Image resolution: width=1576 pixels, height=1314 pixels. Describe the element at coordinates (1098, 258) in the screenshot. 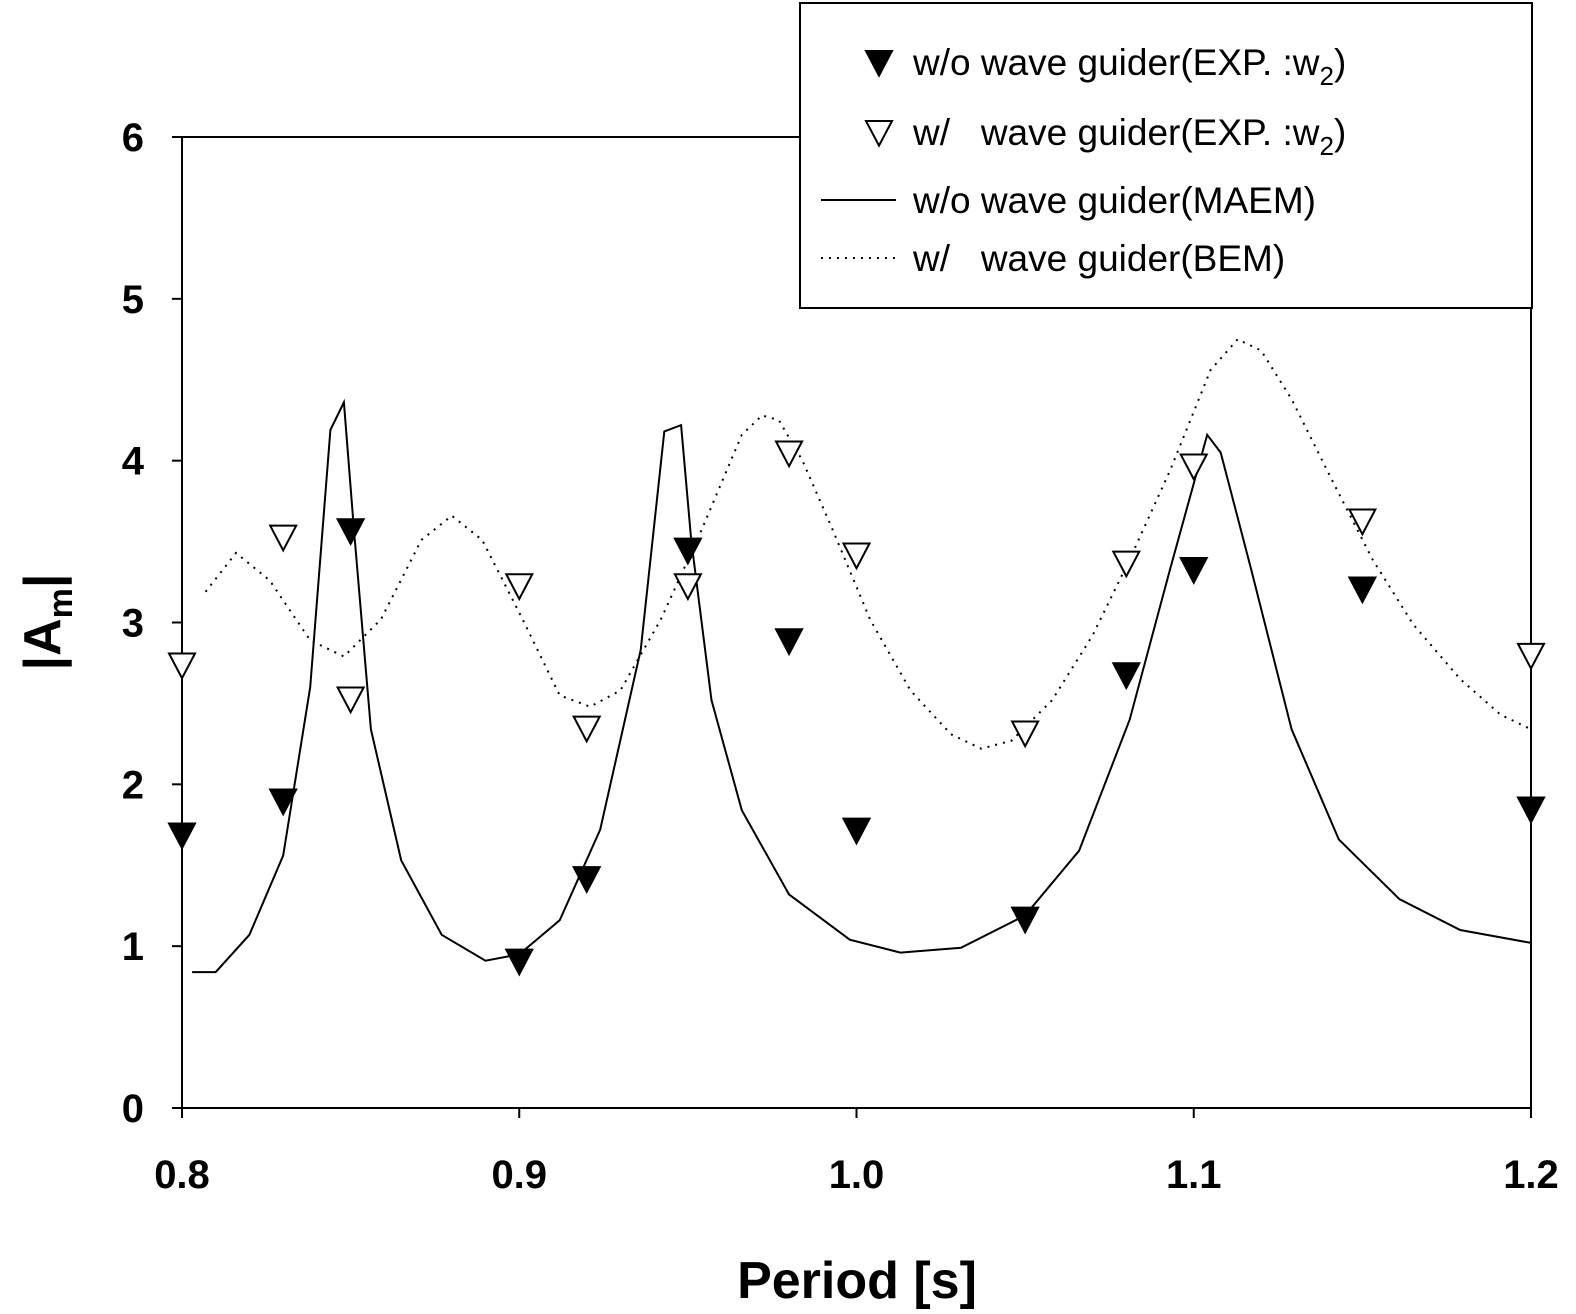

I see `legend-label: w/ wave guider(BEM)` at that location.